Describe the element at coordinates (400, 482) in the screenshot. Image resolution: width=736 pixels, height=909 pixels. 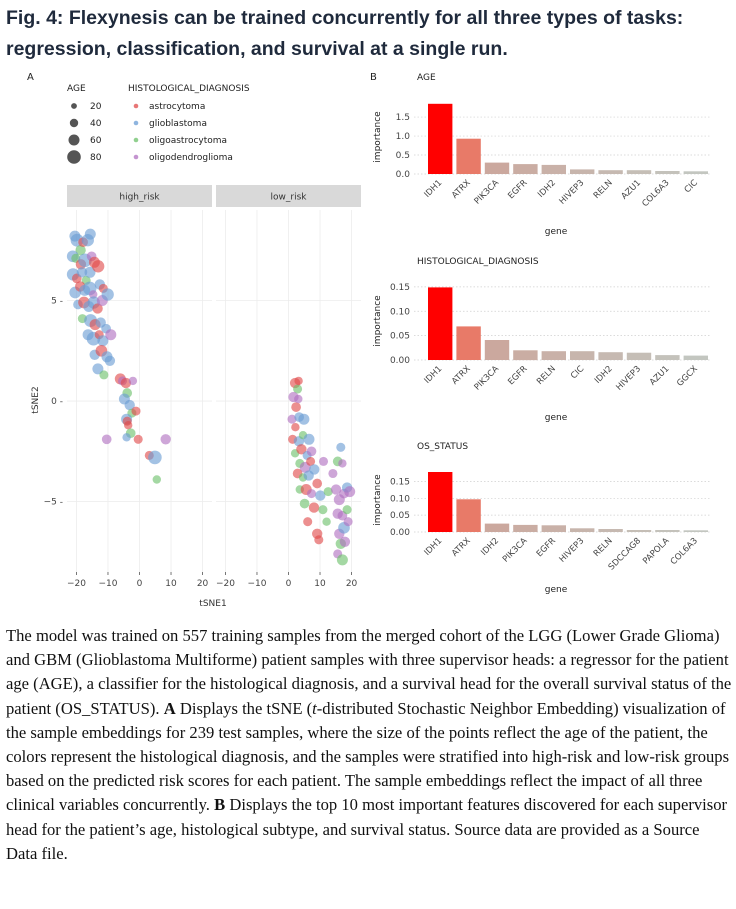
I see `bar-y-tick-label: 0.15` at that location.